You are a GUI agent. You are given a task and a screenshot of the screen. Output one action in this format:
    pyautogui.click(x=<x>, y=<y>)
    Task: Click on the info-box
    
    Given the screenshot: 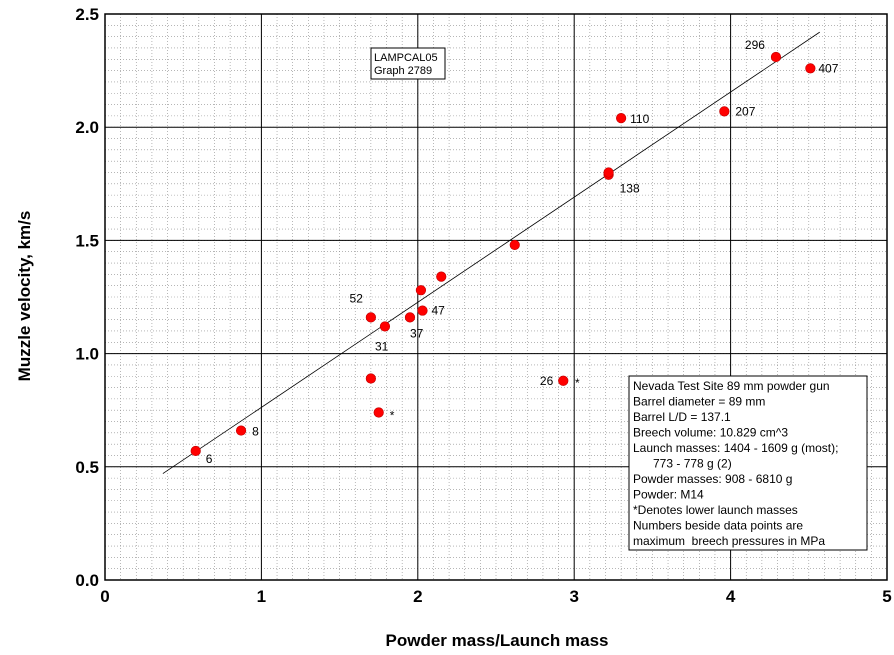 What is the action you would take?
    pyautogui.click(x=748, y=463)
    